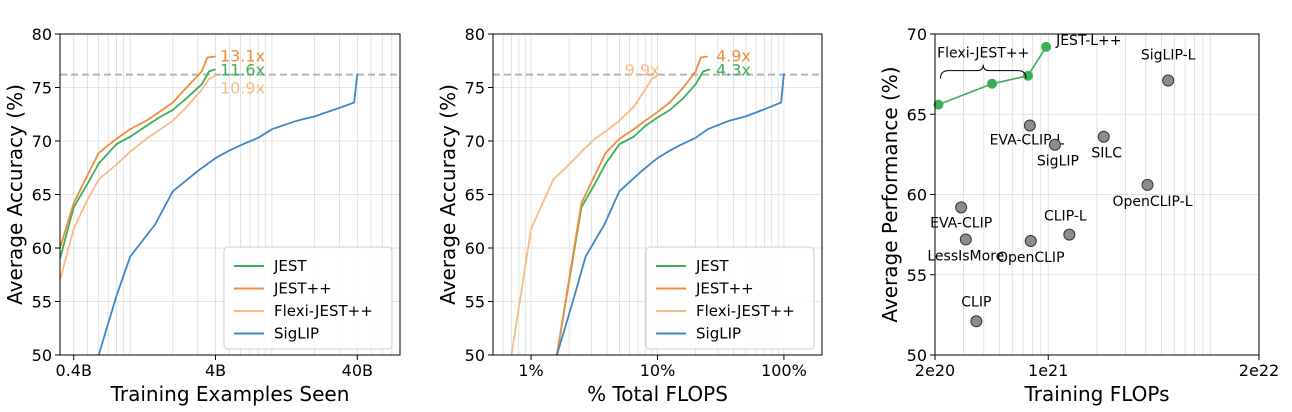 Image resolution: width=1292 pixels, height=412 pixels. Describe the element at coordinates (1096, 394) in the screenshot. I see `x-axis-label: Training FLOPs` at that location.